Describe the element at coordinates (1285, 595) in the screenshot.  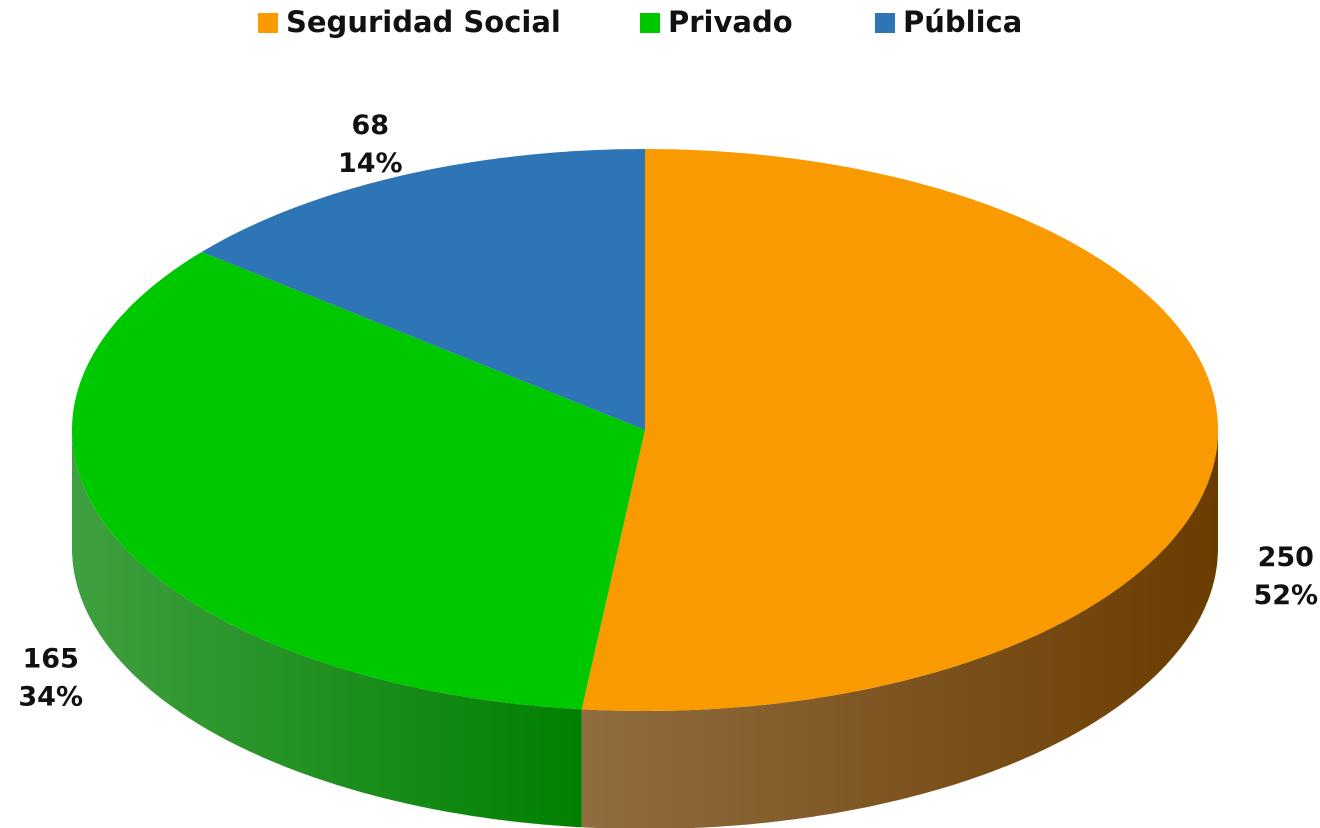
I see `percent-label: 52%` at that location.